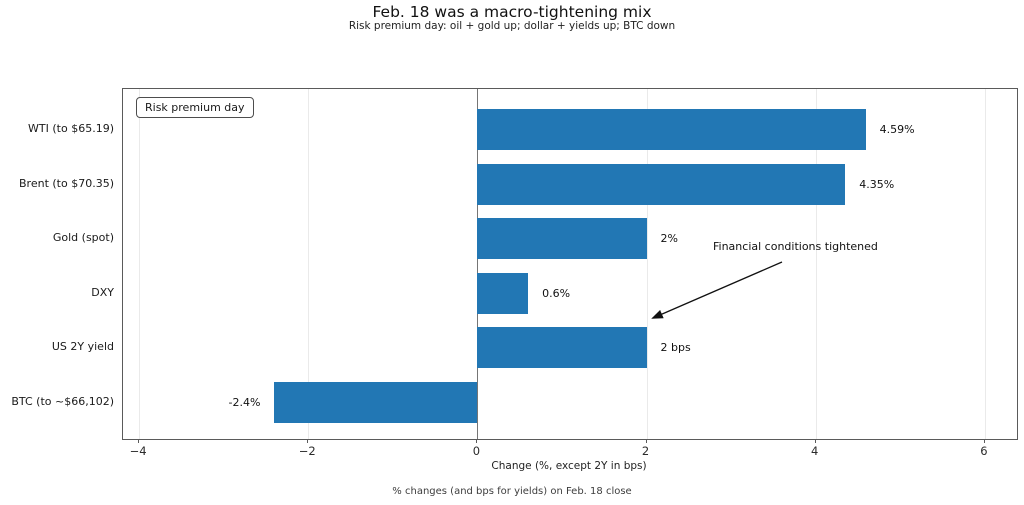 Image resolution: width=1024 pixels, height=505 pixels. Describe the element at coordinates (71, 128) in the screenshot. I see `y-tick-label: WTI (to $65.19)` at that location.